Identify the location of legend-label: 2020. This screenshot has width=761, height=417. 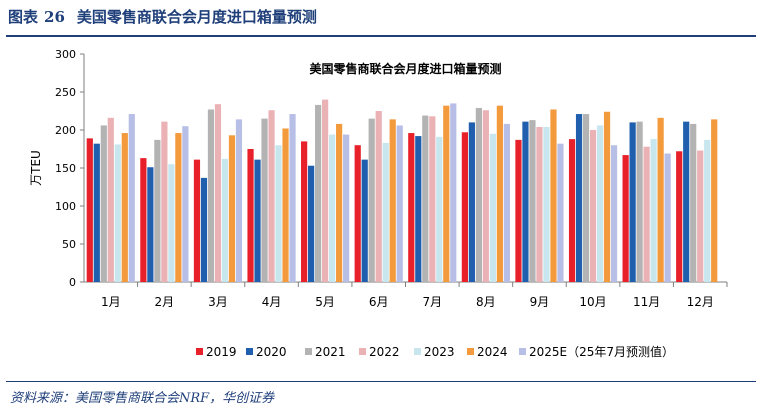
(271, 352).